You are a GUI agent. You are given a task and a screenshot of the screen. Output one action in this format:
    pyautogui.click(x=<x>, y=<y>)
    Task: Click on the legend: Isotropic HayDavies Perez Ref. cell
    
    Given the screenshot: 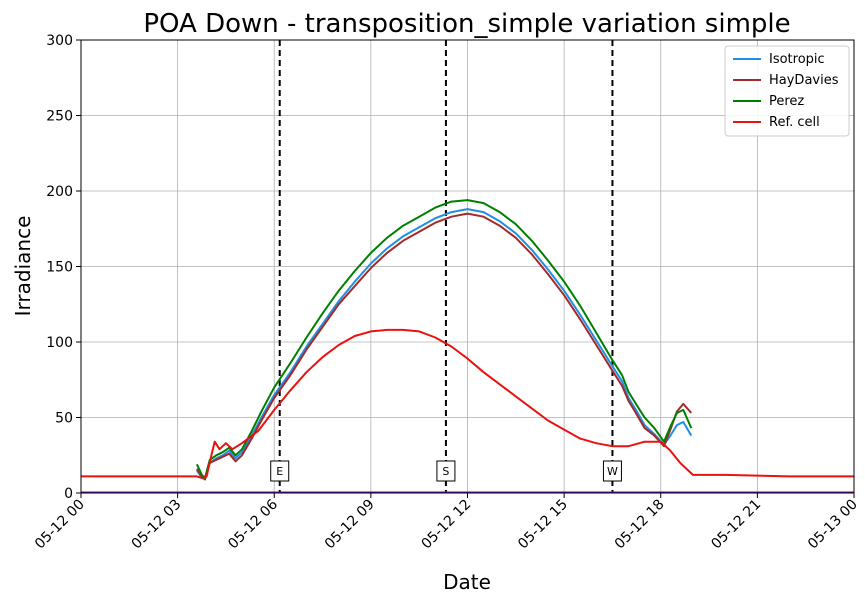 What is the action you would take?
    pyautogui.click(x=787, y=91)
    